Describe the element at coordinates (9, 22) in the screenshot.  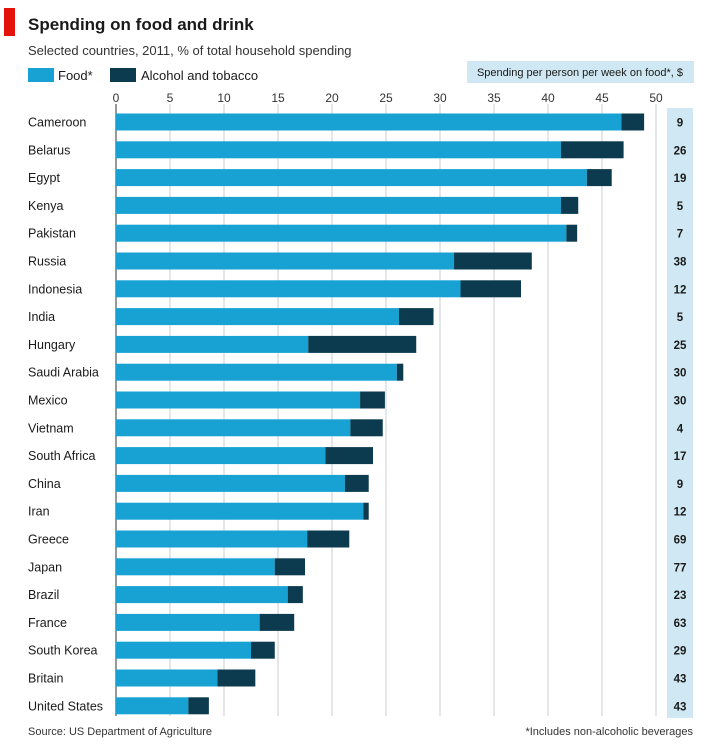
I see `accent-bar` at that location.